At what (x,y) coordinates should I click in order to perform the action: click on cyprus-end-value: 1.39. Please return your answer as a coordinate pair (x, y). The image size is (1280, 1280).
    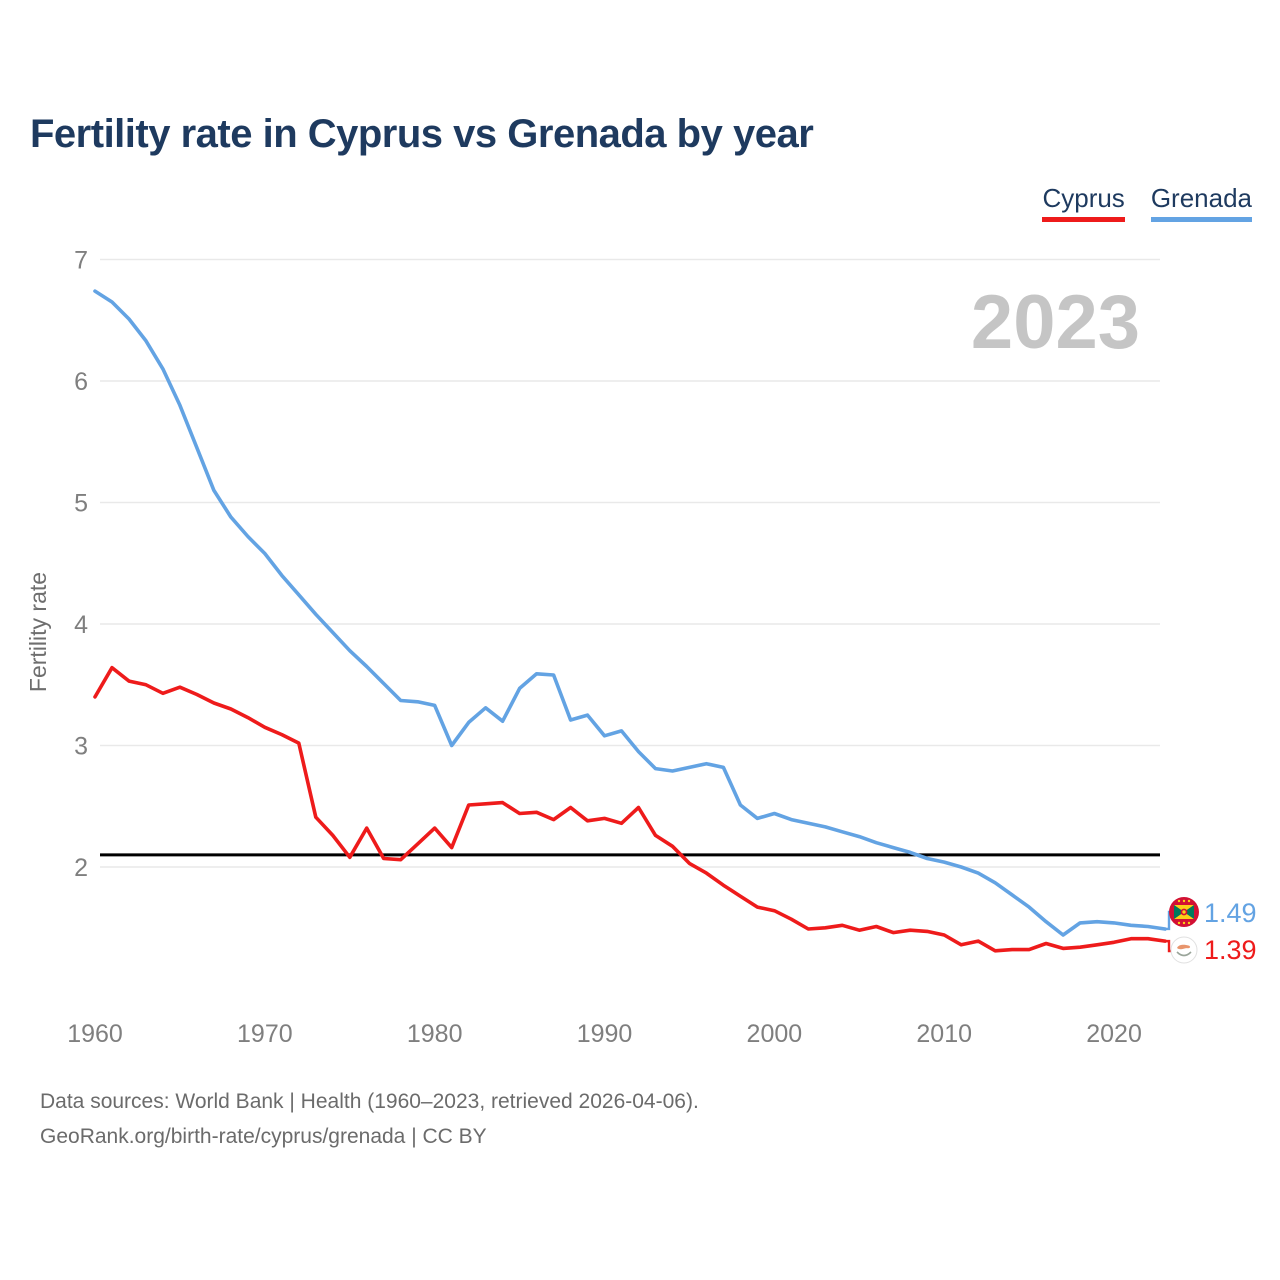
    Looking at the image, I should click on (1230, 950).